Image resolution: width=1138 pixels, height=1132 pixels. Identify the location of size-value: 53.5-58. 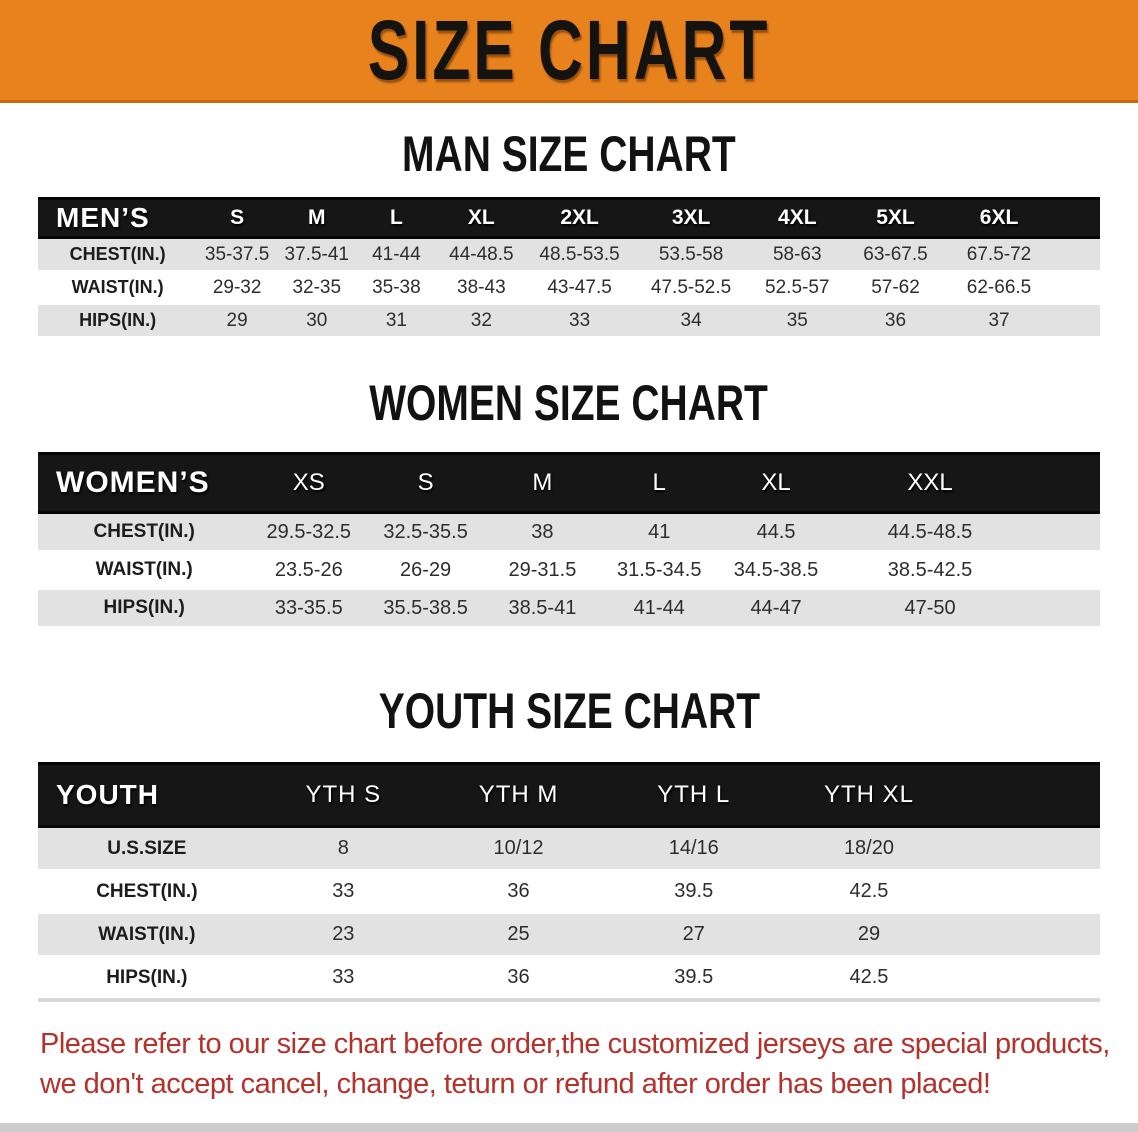
(691, 254).